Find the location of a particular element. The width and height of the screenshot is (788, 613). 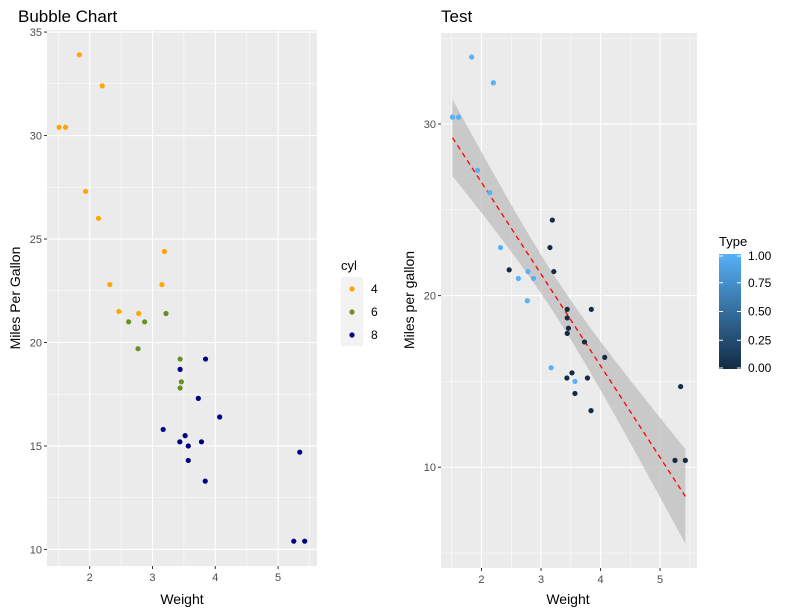

legend-label: 6 is located at coordinates (374, 312).